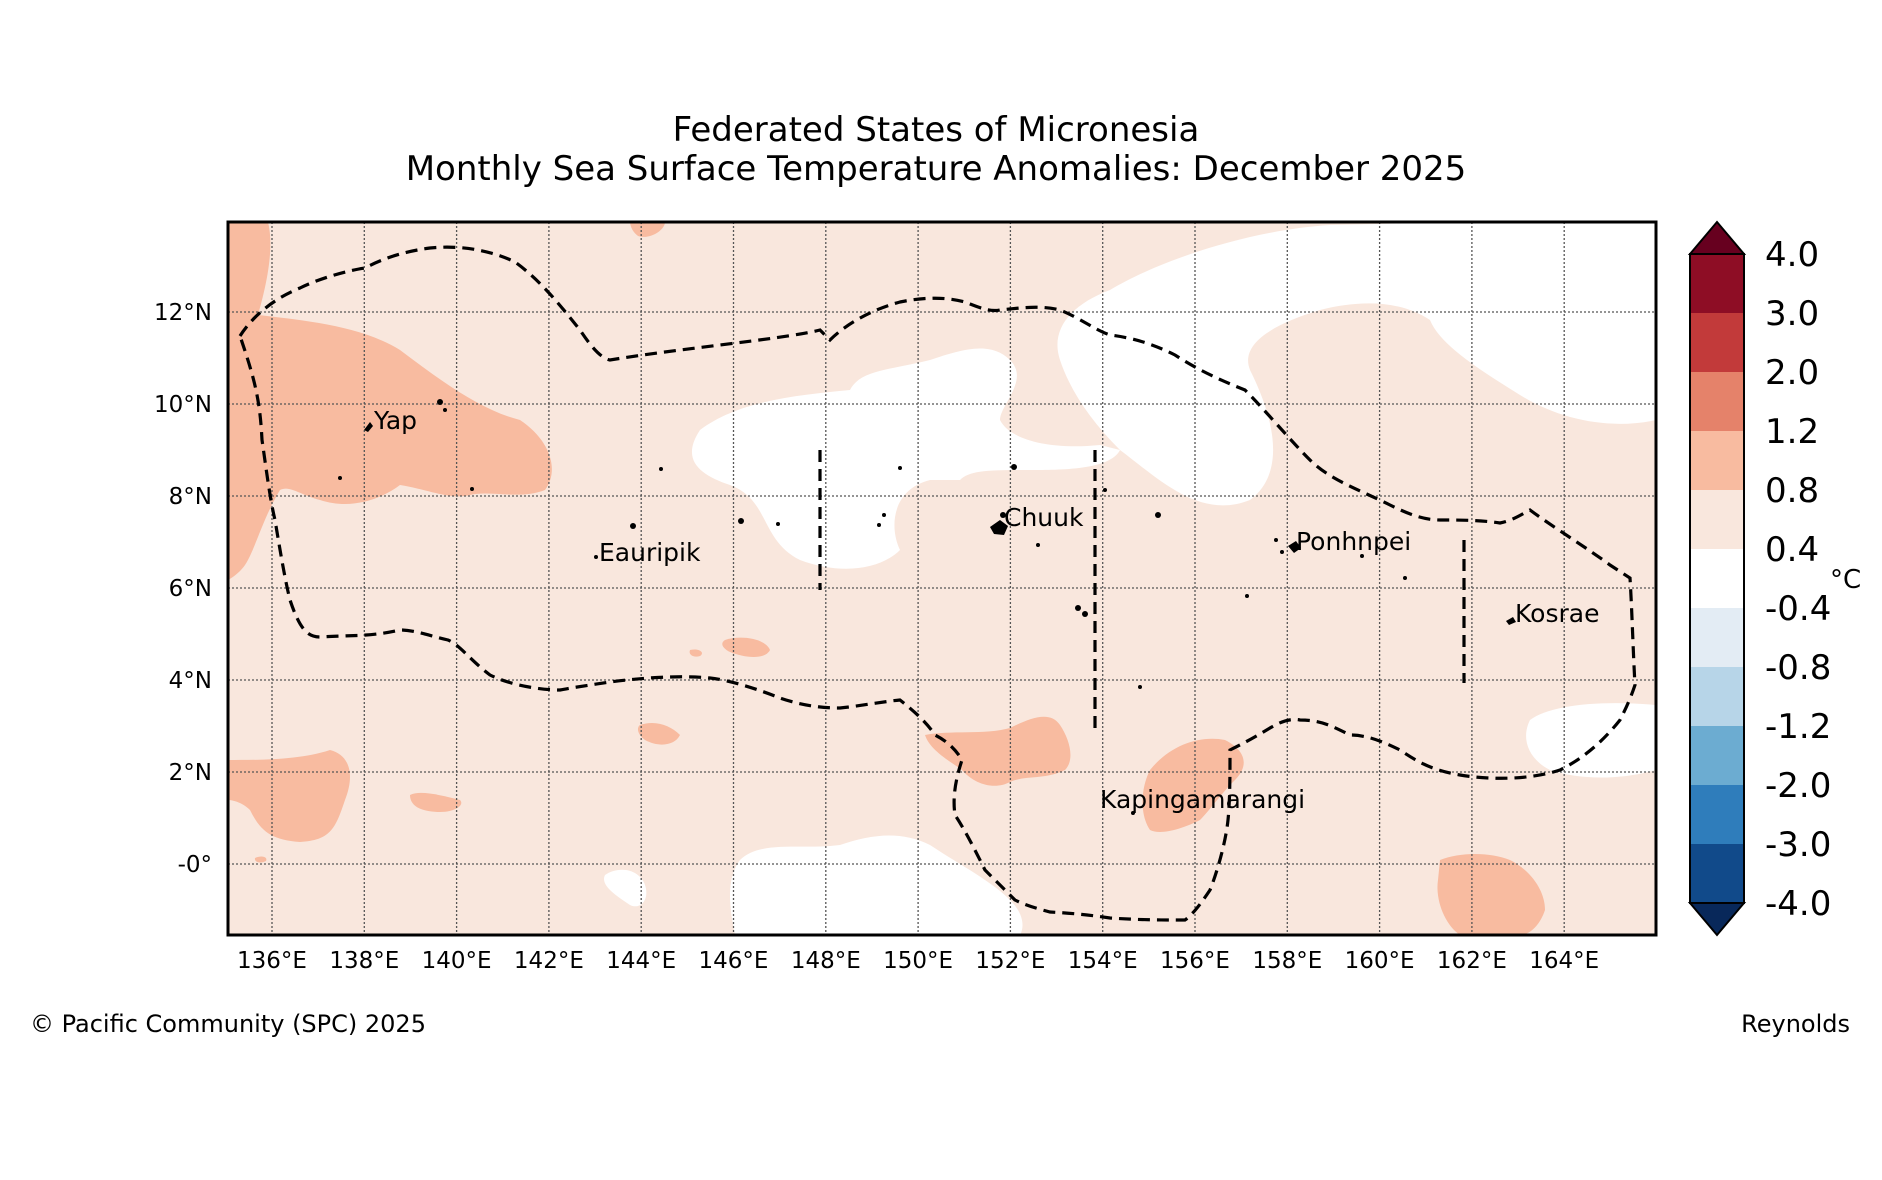 The height and width of the screenshot is (1180, 1882). I want to click on colorbar-extend-max, so click(1717, 237).